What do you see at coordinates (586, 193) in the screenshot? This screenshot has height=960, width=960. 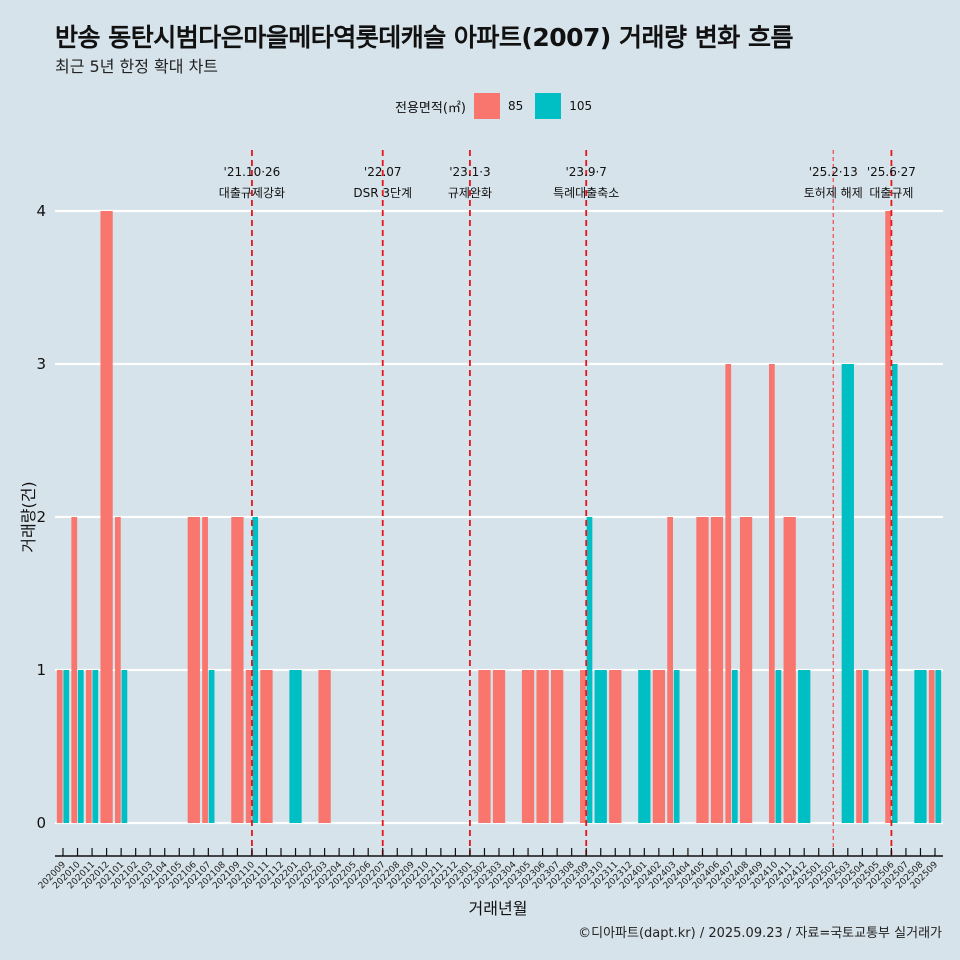 I see `annotation-label: 특례대출축소` at bounding box center [586, 193].